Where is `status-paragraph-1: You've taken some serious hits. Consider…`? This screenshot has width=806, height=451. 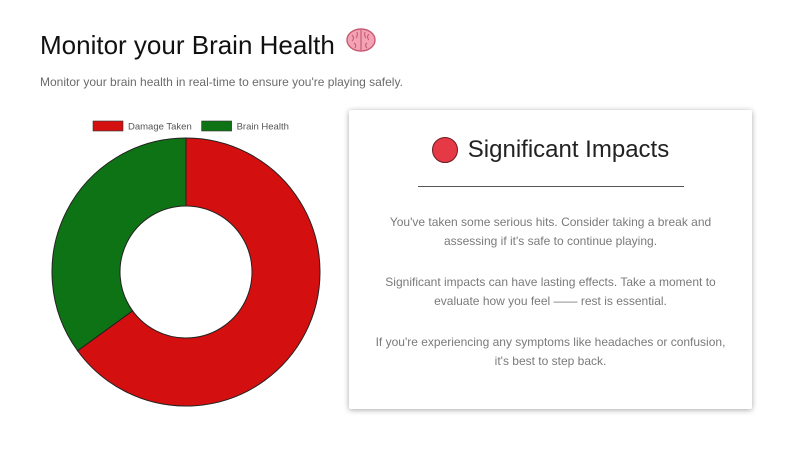 status-paragraph-1: You've taken some serious hits. Consider… is located at coordinates (550, 231).